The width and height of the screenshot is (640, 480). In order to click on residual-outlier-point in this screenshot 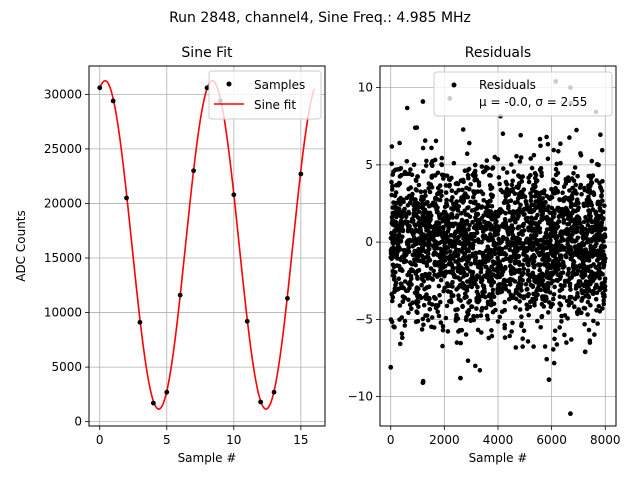, I will do `click(423, 101)`.